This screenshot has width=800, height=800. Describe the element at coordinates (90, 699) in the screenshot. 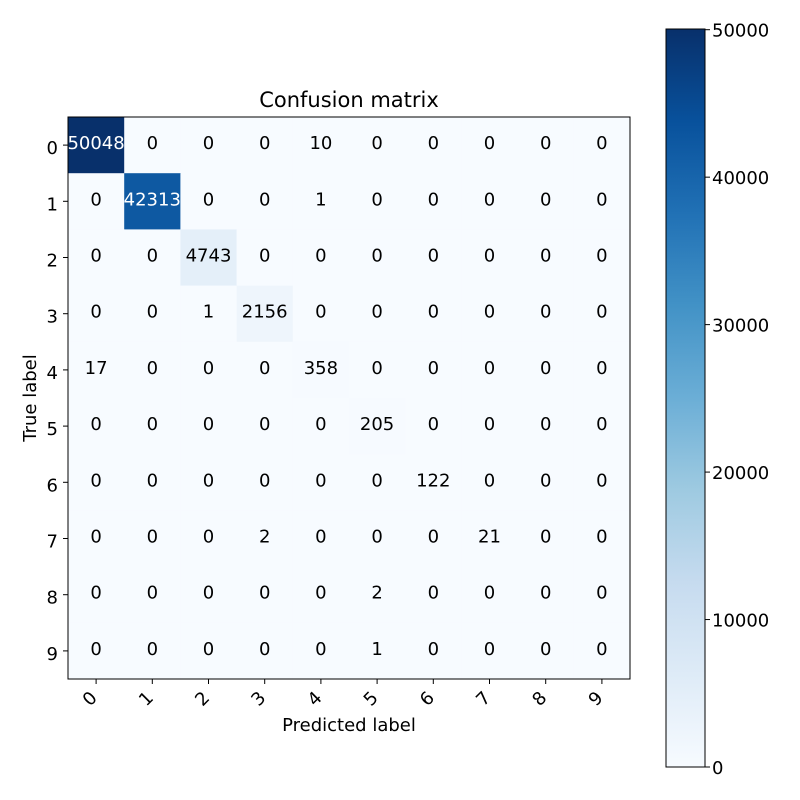

I see `x-tick-label: 0` at that location.